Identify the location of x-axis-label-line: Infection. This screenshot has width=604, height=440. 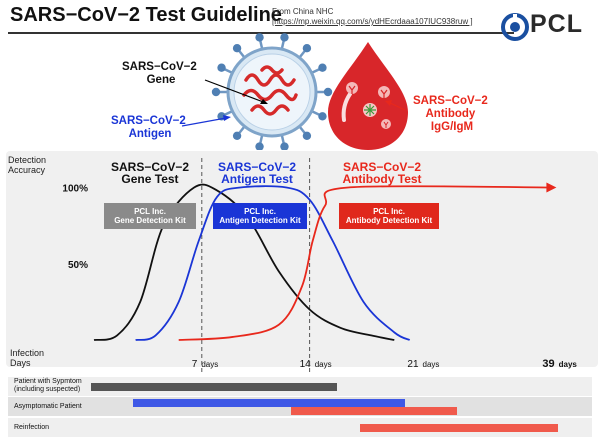
(27, 353).